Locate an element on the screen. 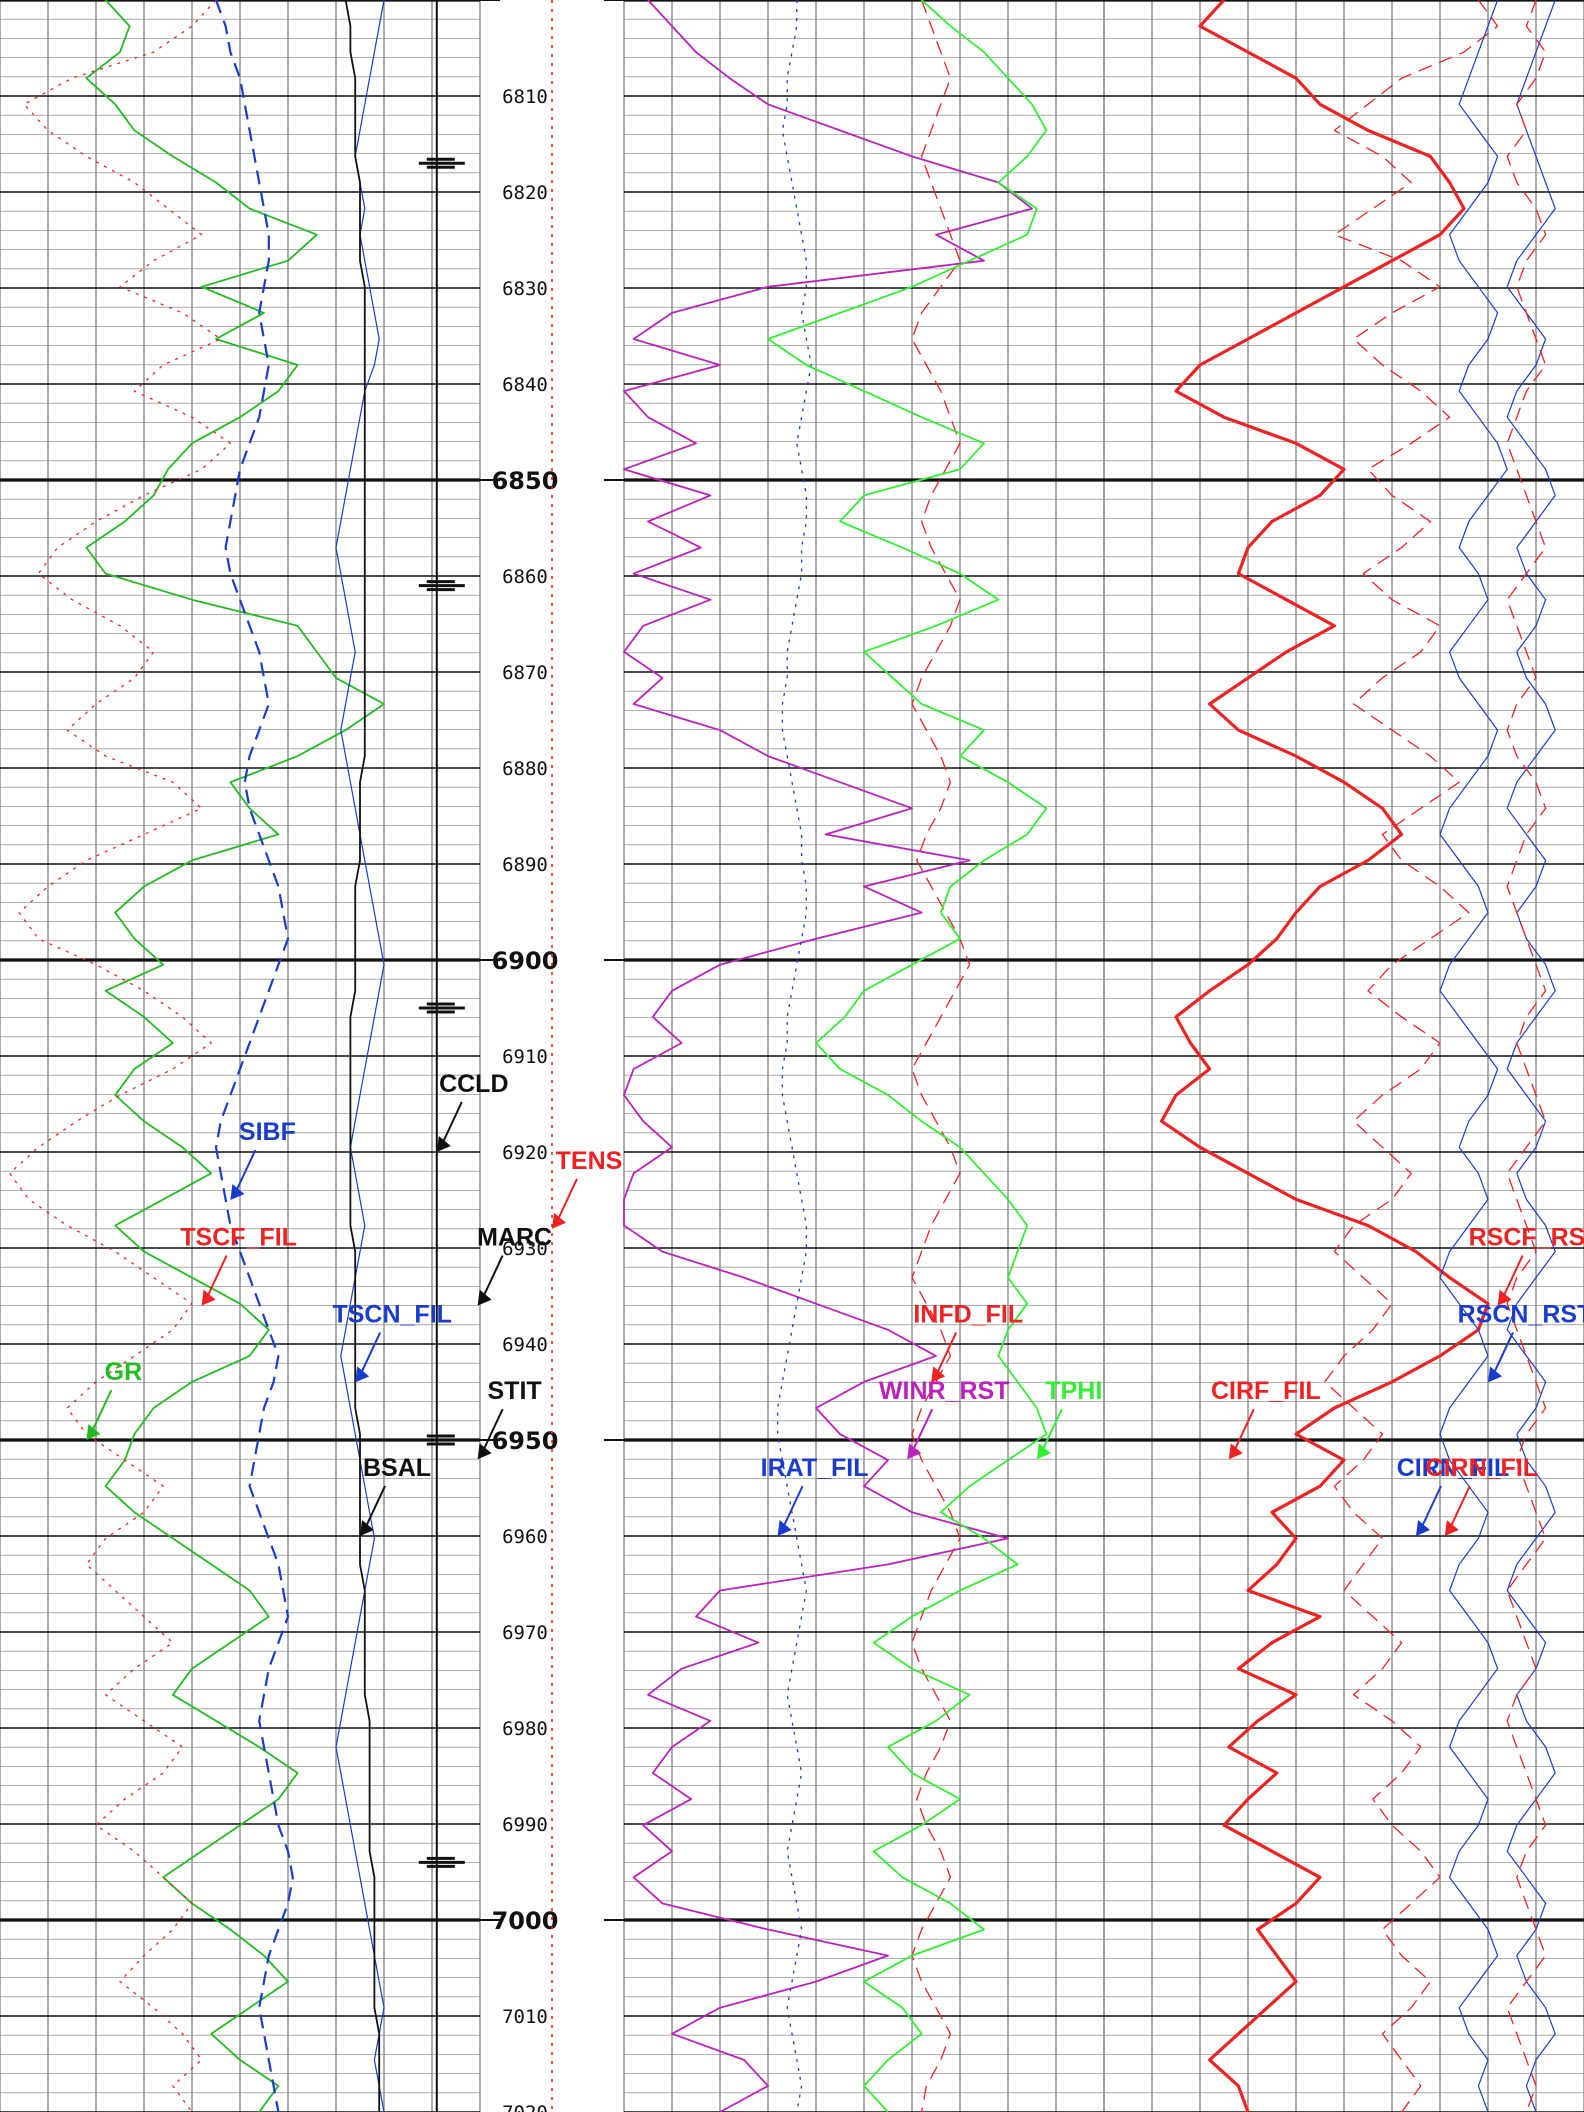 The image size is (1584, 2112). depth-tick-label: 6830 is located at coordinates (525, 289).